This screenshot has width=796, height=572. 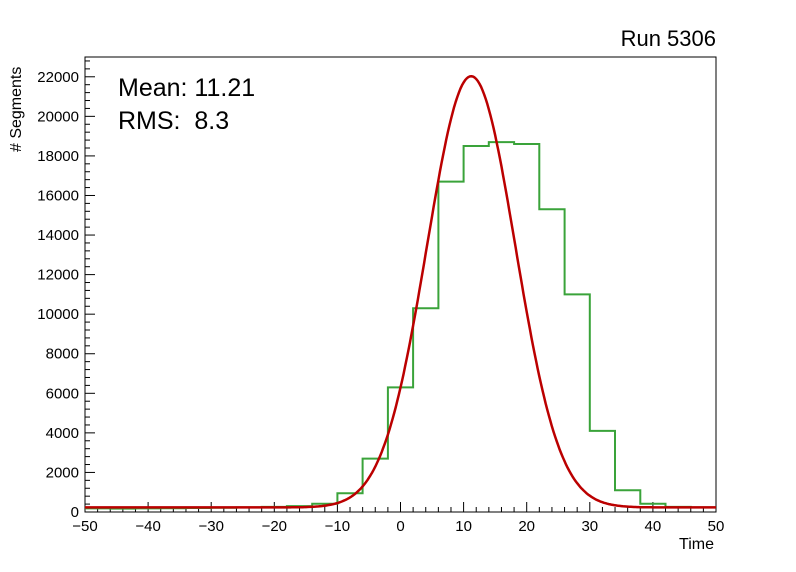 What do you see at coordinates (58, 116) in the screenshot?
I see `y-tick-label: 20000` at bounding box center [58, 116].